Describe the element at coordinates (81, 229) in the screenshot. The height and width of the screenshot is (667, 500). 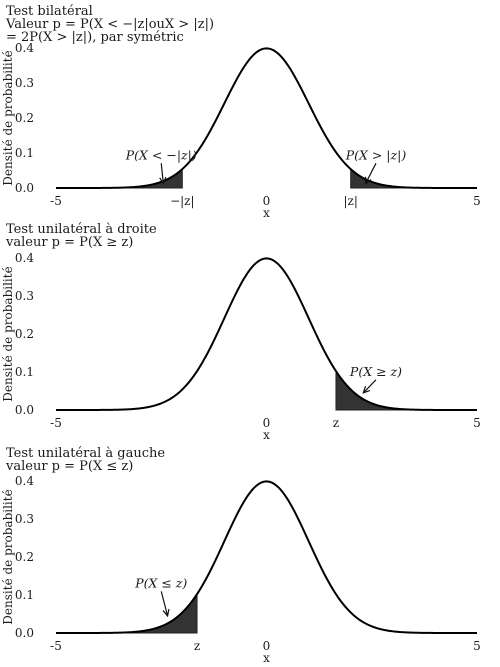
I see `panel-title-line: Test unilatéral à droite` at that location.